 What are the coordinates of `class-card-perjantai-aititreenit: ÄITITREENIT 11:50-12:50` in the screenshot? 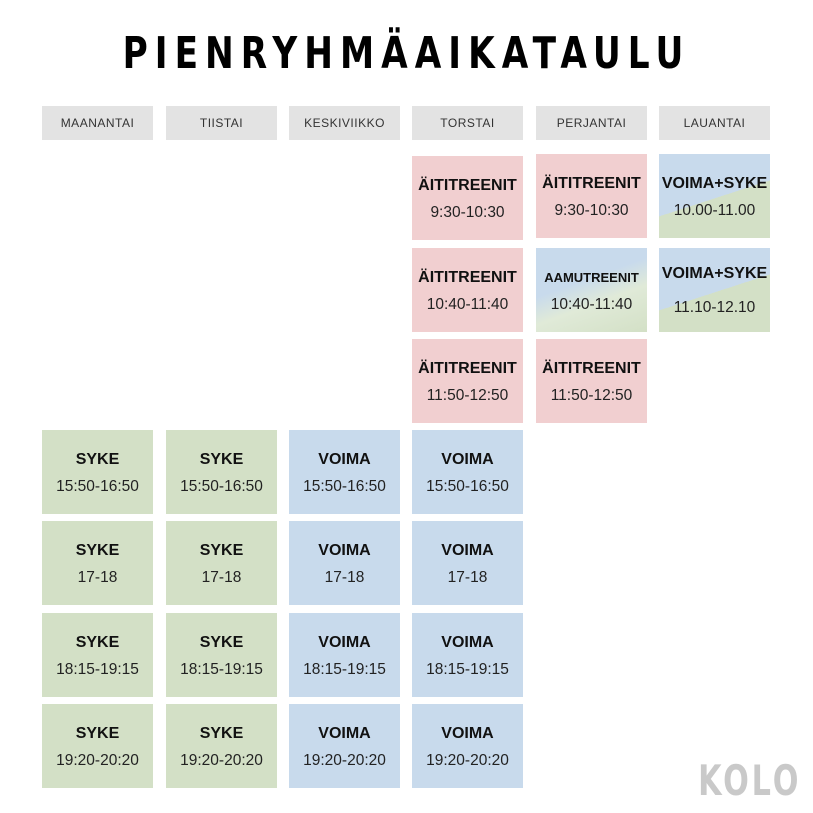 It's located at (591, 381).